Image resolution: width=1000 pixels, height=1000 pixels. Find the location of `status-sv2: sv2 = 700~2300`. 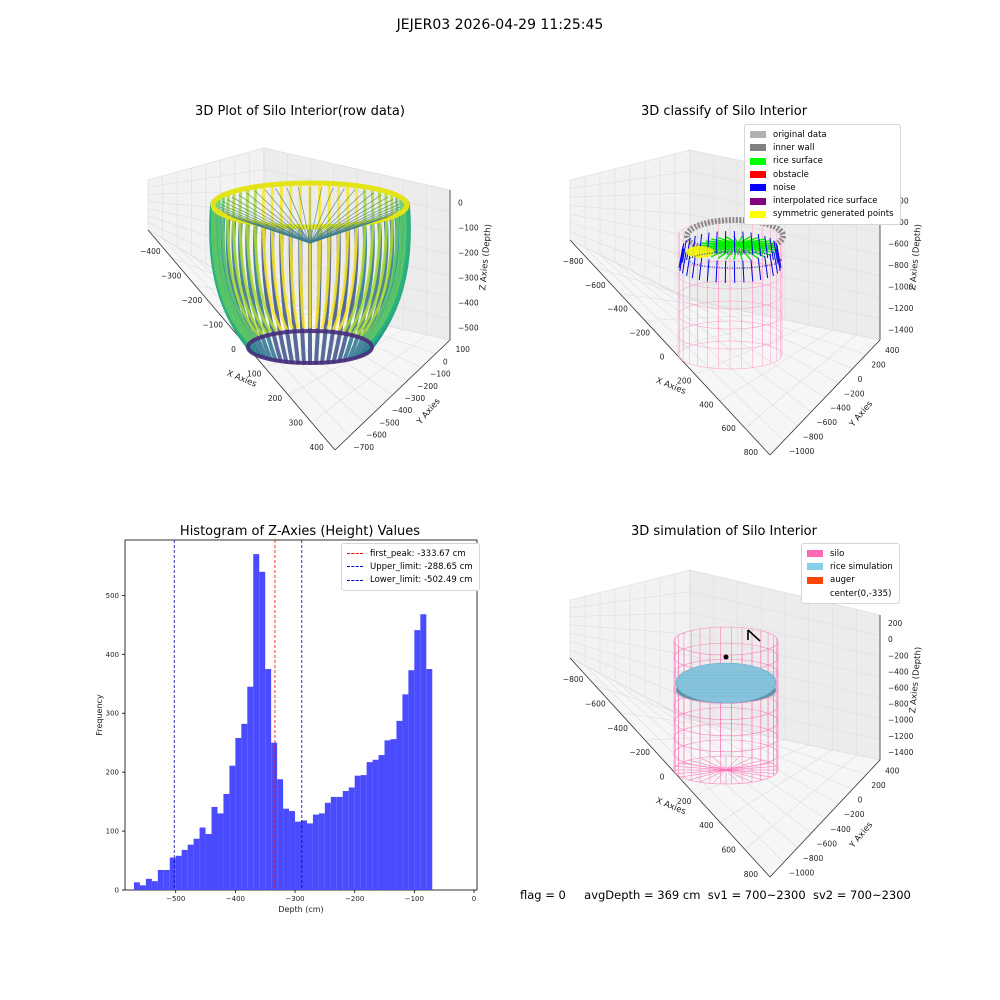

status-sv2: sv2 = 700~2300 is located at coordinates (861, 895).